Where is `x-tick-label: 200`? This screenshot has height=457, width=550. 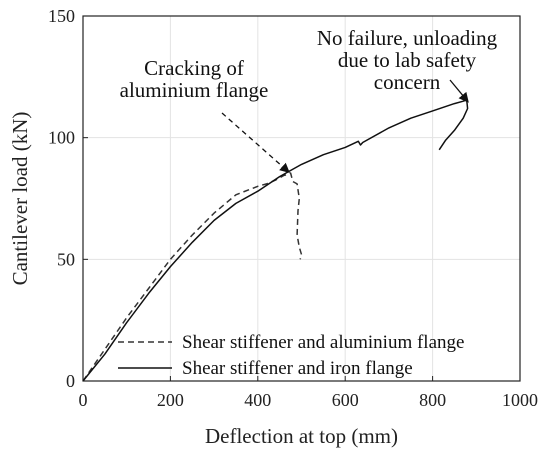
x-tick-label: 200 is located at coordinates (170, 400).